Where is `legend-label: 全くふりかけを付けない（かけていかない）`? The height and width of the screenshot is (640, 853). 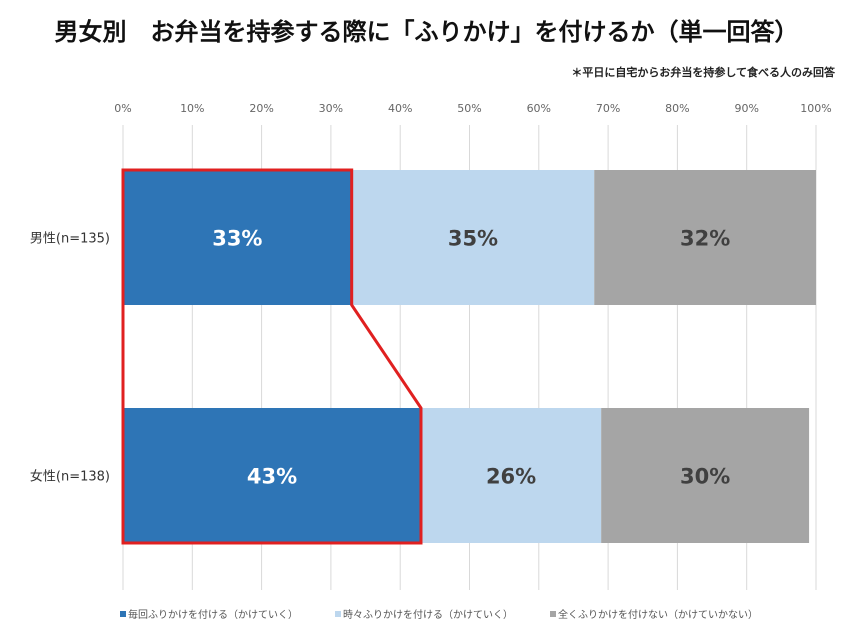 legend-label: 全くふりかけを付けない（かけていかない） is located at coordinates (658, 614).